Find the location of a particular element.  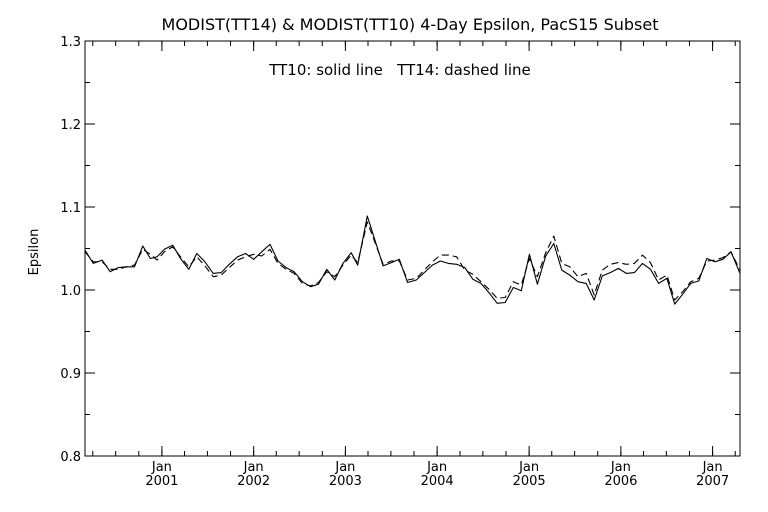

y-tick-label: 1.2 is located at coordinates (70, 125).